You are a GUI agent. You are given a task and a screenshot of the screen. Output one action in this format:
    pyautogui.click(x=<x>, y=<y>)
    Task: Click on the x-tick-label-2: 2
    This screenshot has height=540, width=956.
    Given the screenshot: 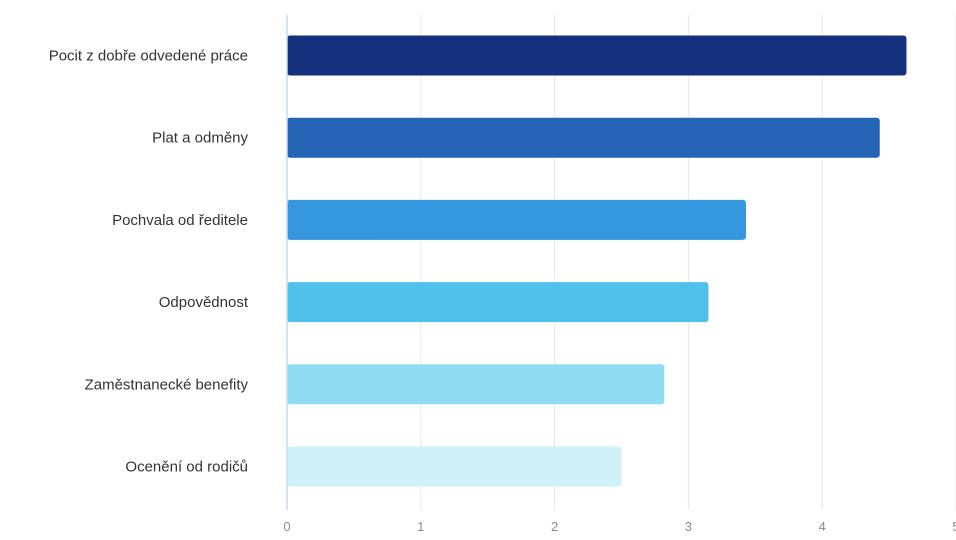 What is the action you would take?
    pyautogui.click(x=554, y=526)
    